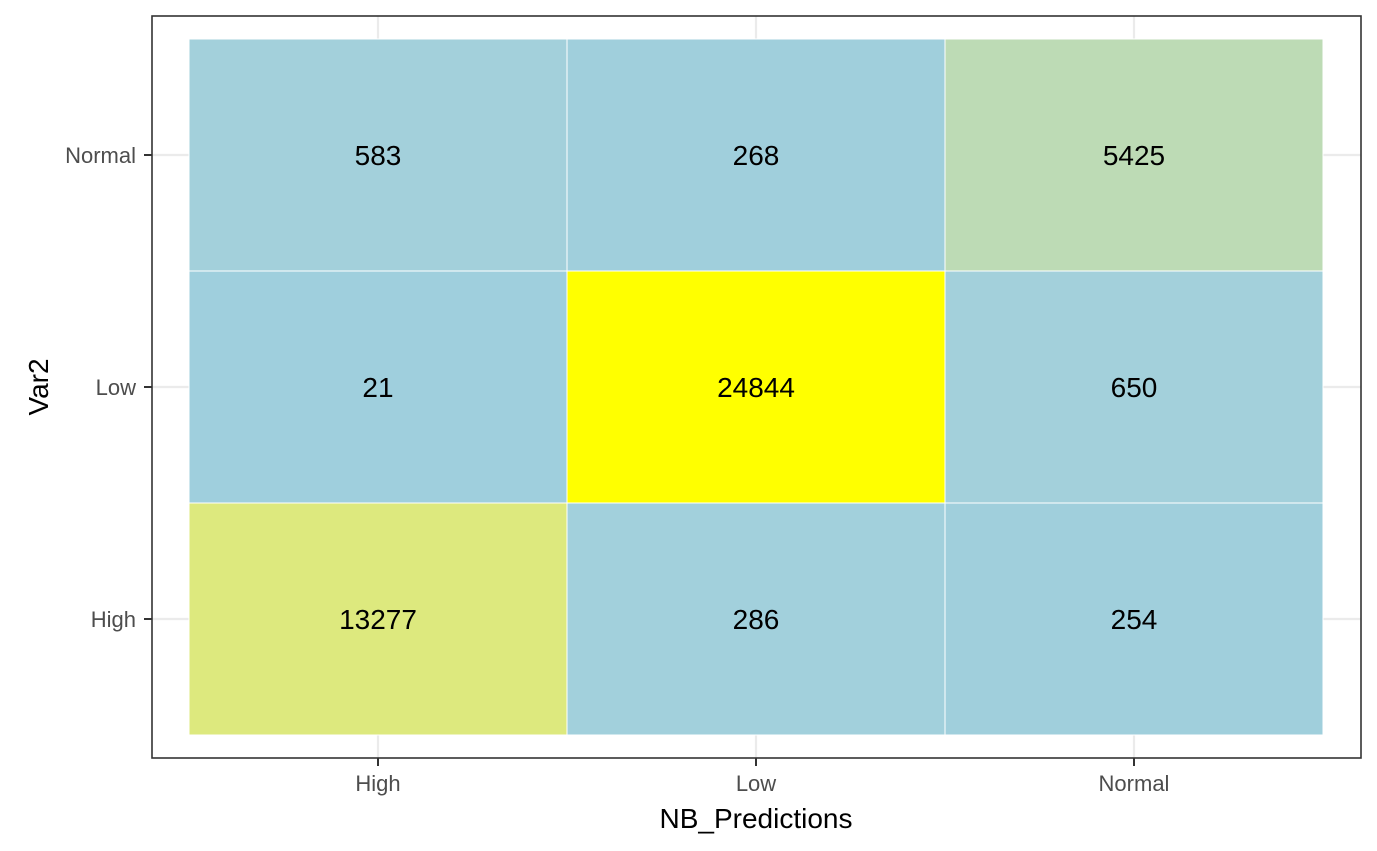 This screenshot has height=851, width=1377. Describe the element at coordinates (116, 387) in the screenshot. I see `y-tick-label-low: Low` at that location.